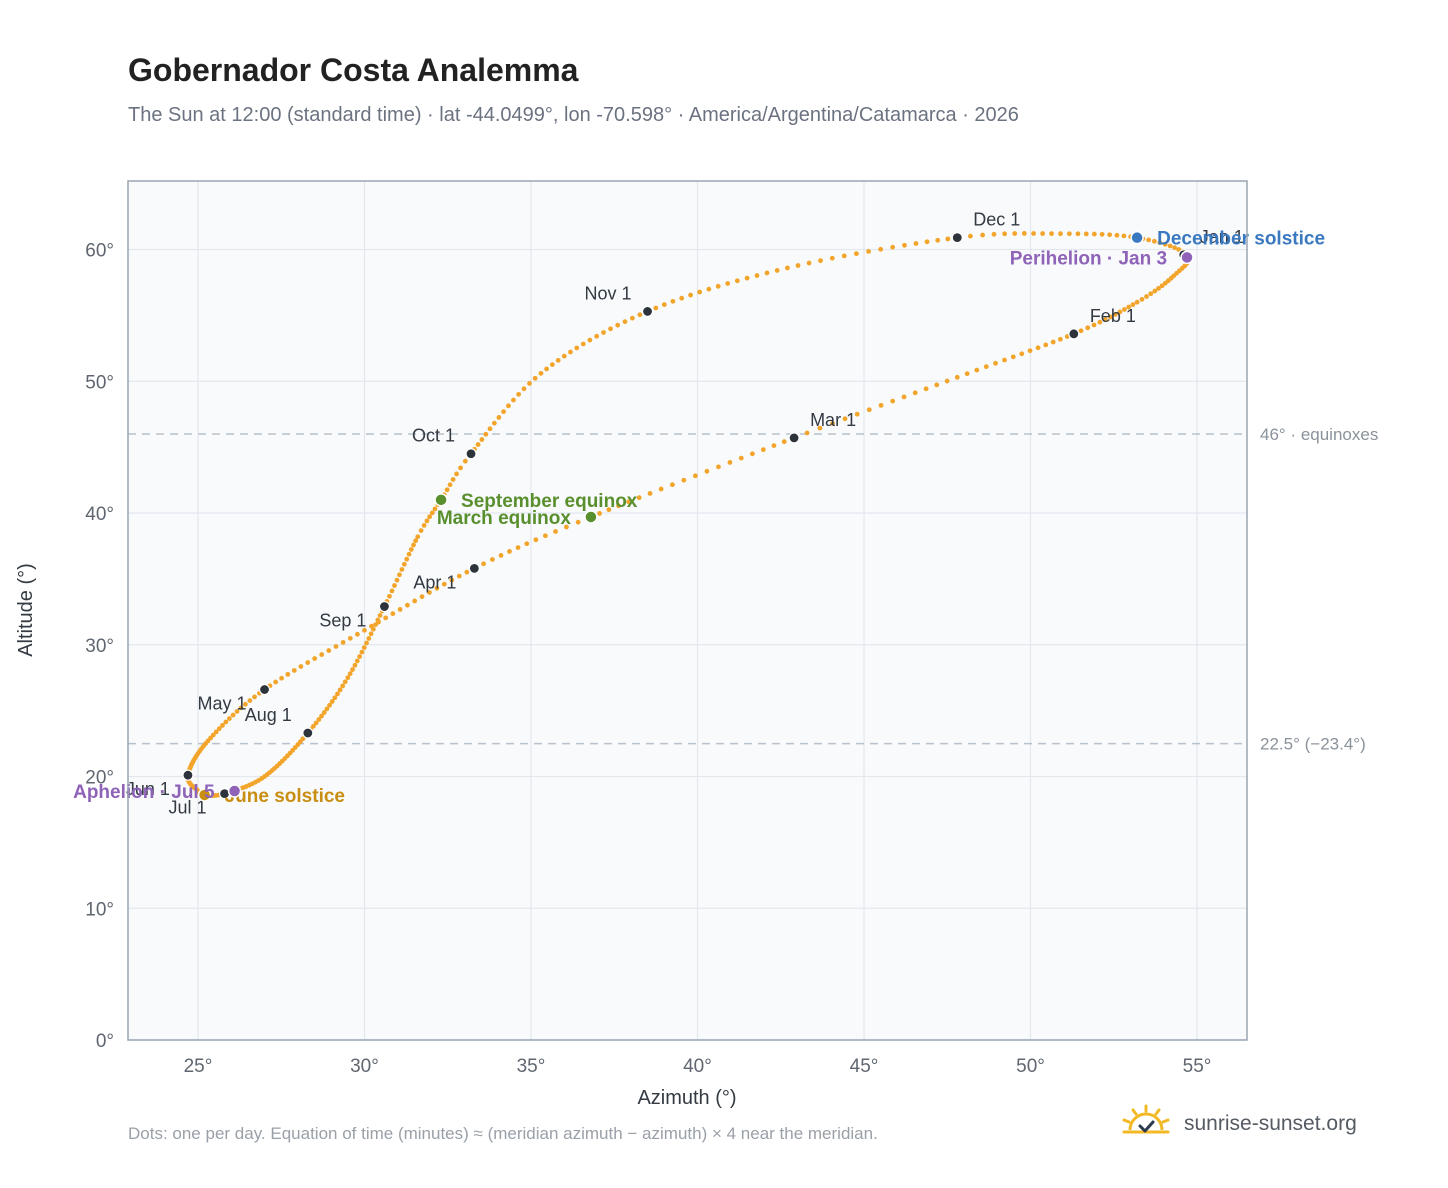  Describe the element at coordinates (531, 1066) in the screenshot. I see `x-tick-label: 35°` at that location.